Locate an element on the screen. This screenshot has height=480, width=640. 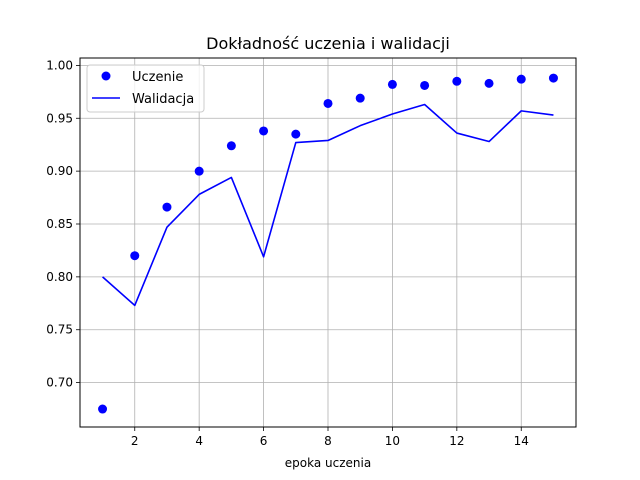
y-tick-label-6: 1.00 is located at coordinates (59, 65).